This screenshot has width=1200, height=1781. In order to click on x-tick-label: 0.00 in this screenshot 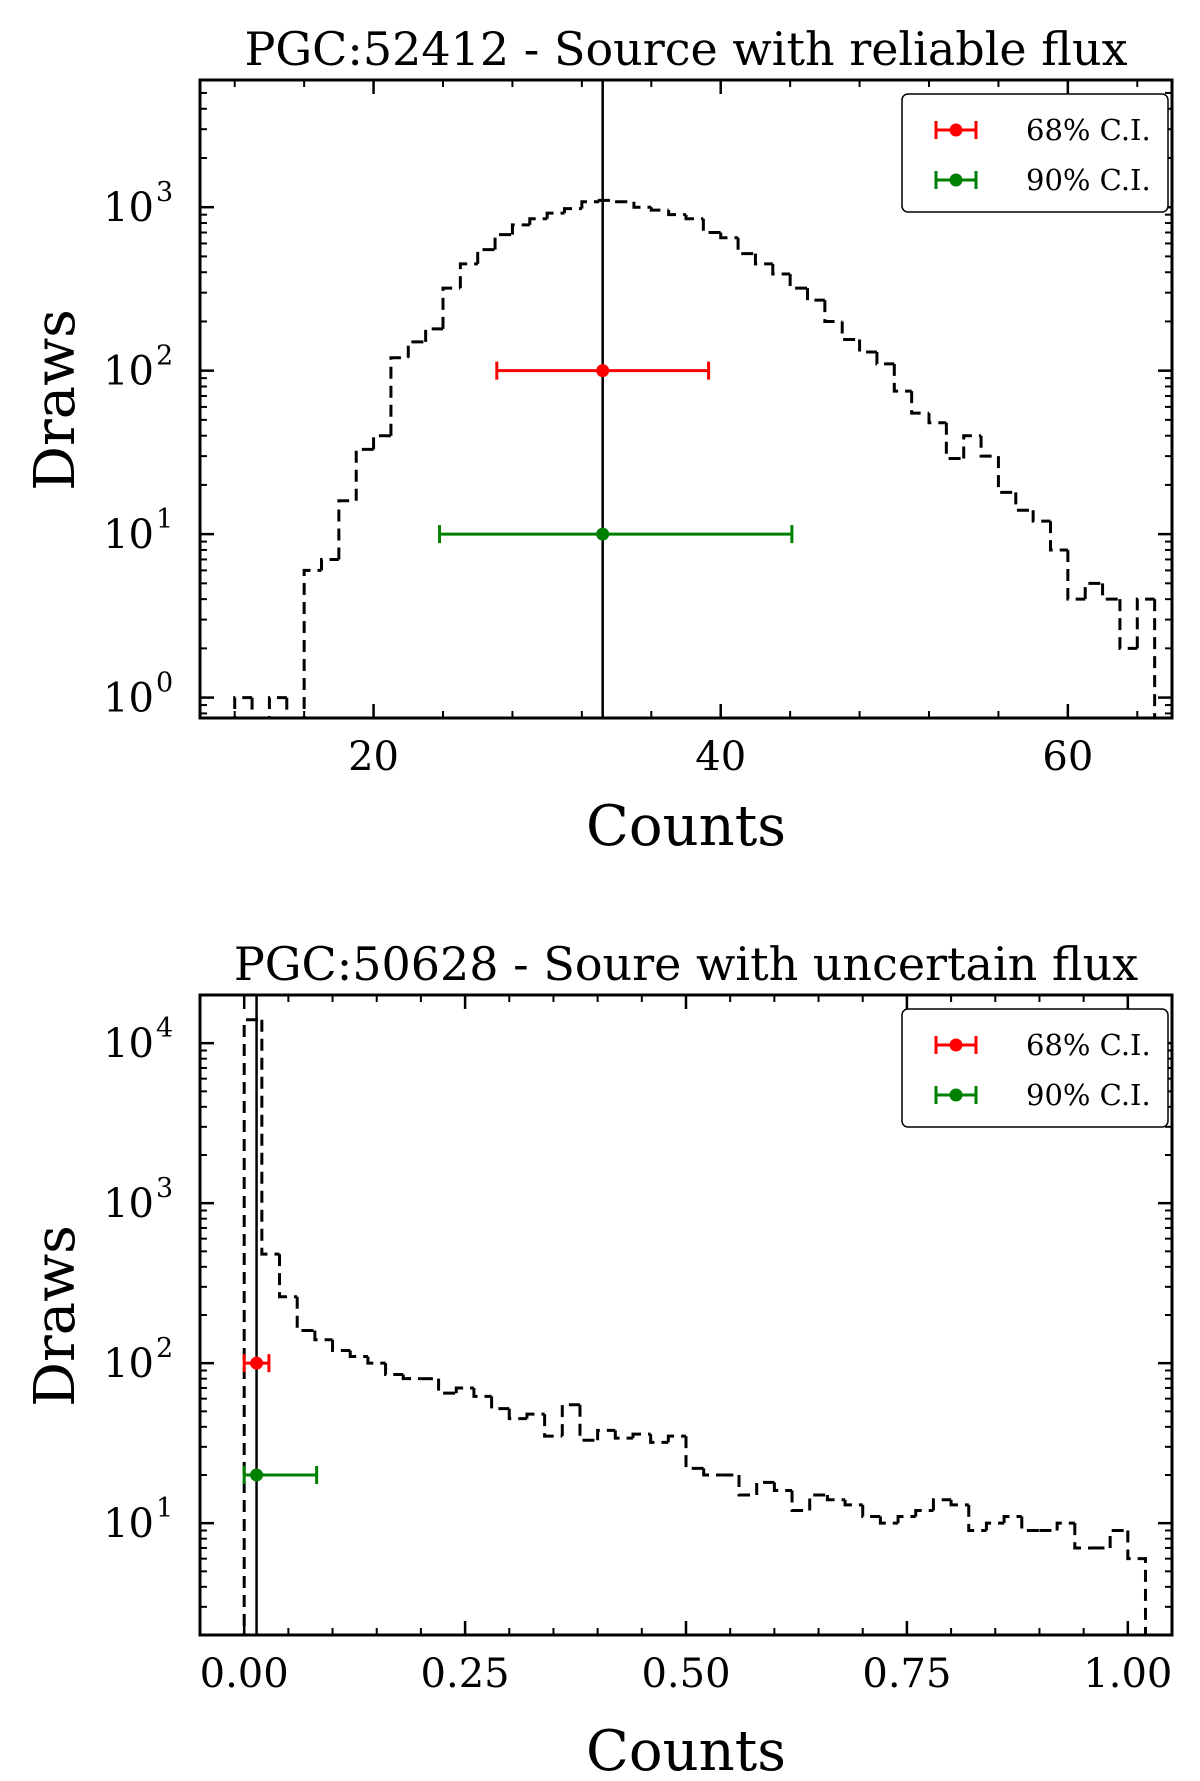, I will do `click(244, 1674)`.